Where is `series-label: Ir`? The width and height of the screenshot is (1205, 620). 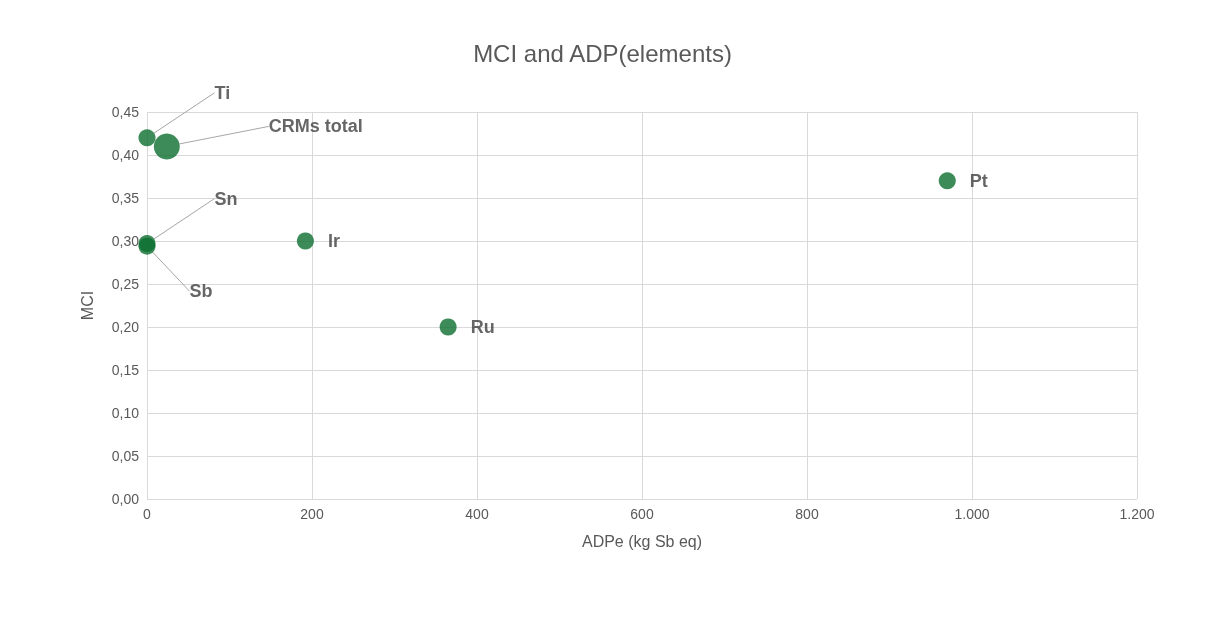
series-label: Ir is located at coordinates (333, 241).